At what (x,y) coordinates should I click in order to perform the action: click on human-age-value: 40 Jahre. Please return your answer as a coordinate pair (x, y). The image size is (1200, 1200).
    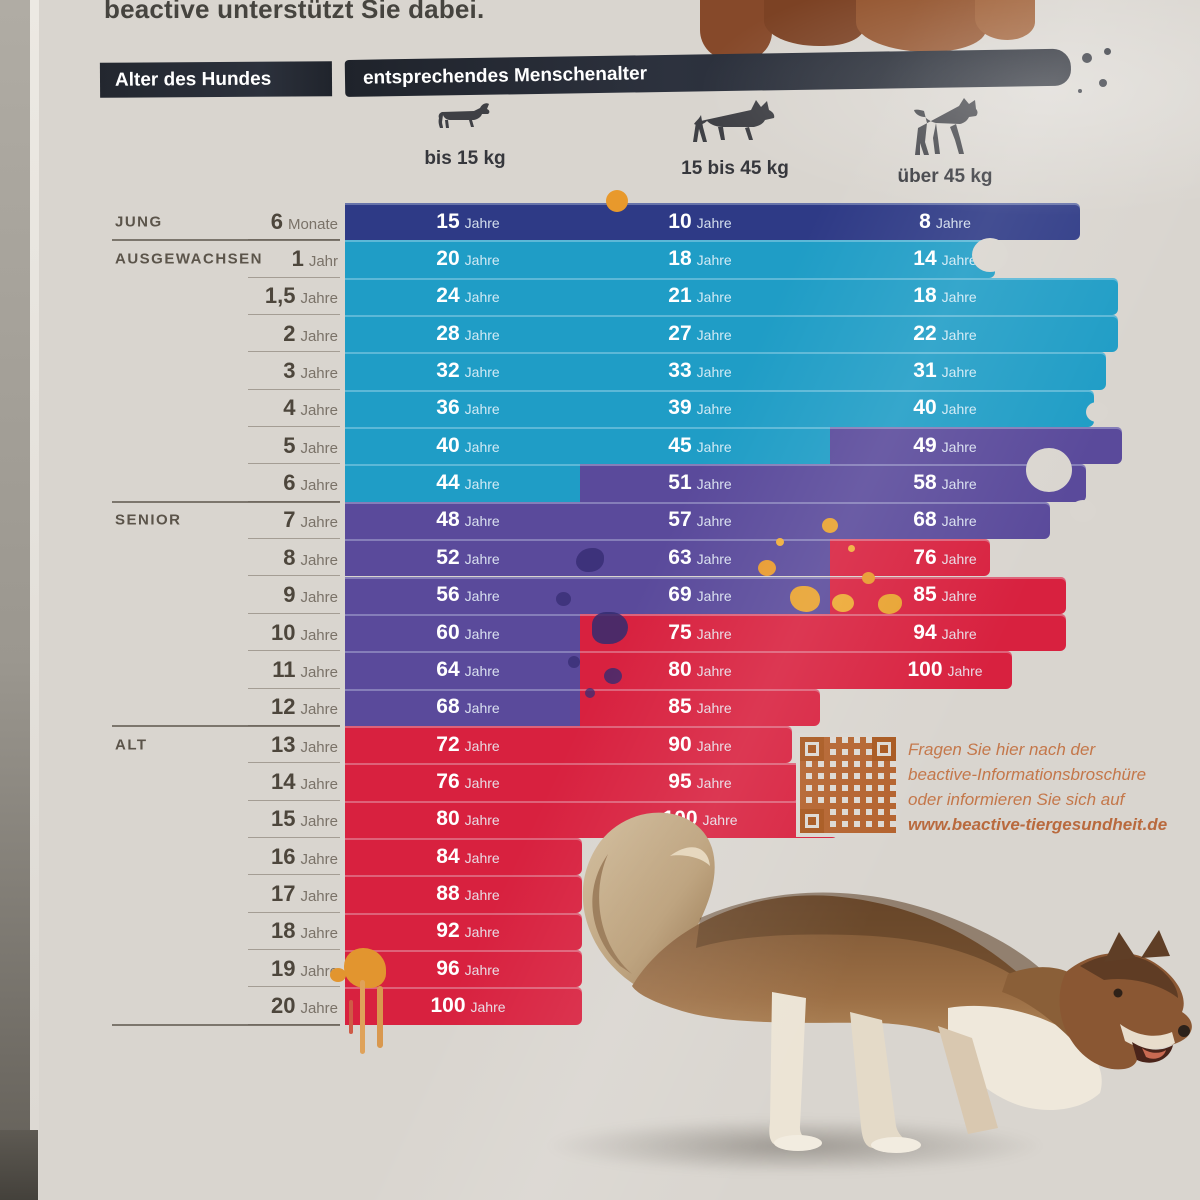
    Looking at the image, I should click on (468, 445).